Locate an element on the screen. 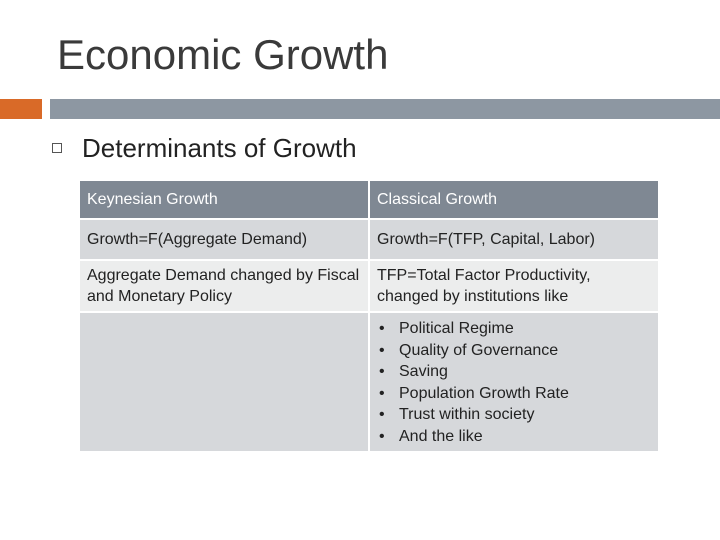 This screenshot has height=540, width=720. table-cell: Growth=F(Aggregate Demand) is located at coordinates (224, 239).